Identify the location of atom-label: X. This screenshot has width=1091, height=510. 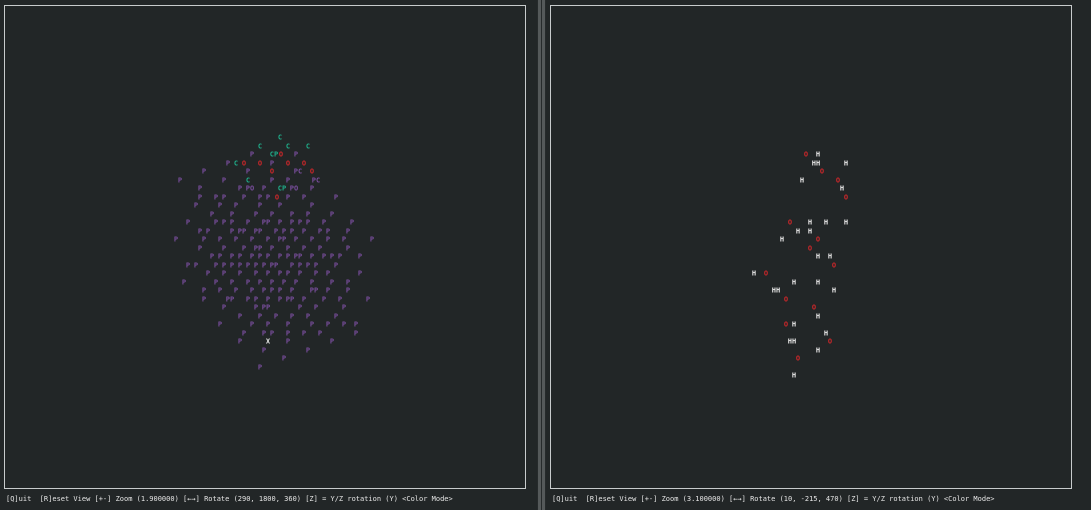
(268, 341).